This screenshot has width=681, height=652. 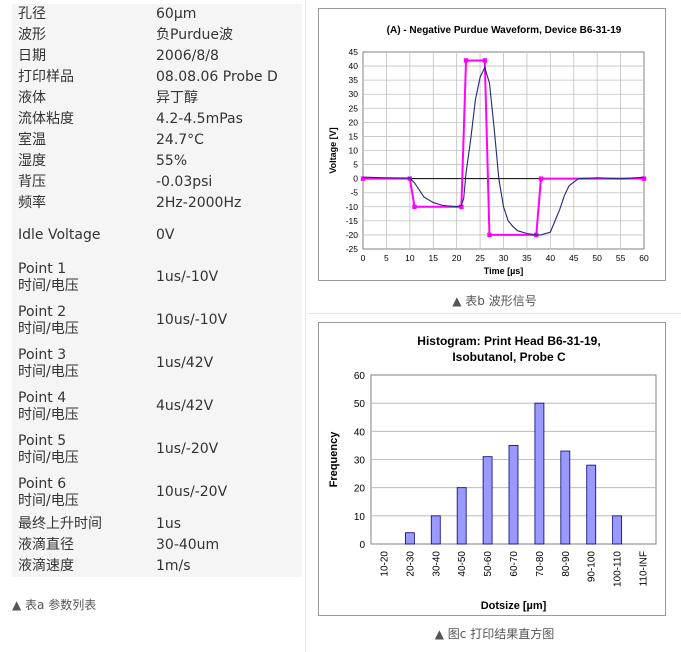 What do you see at coordinates (597, 258) in the screenshot?
I see `x-tick-label: 50` at bounding box center [597, 258].